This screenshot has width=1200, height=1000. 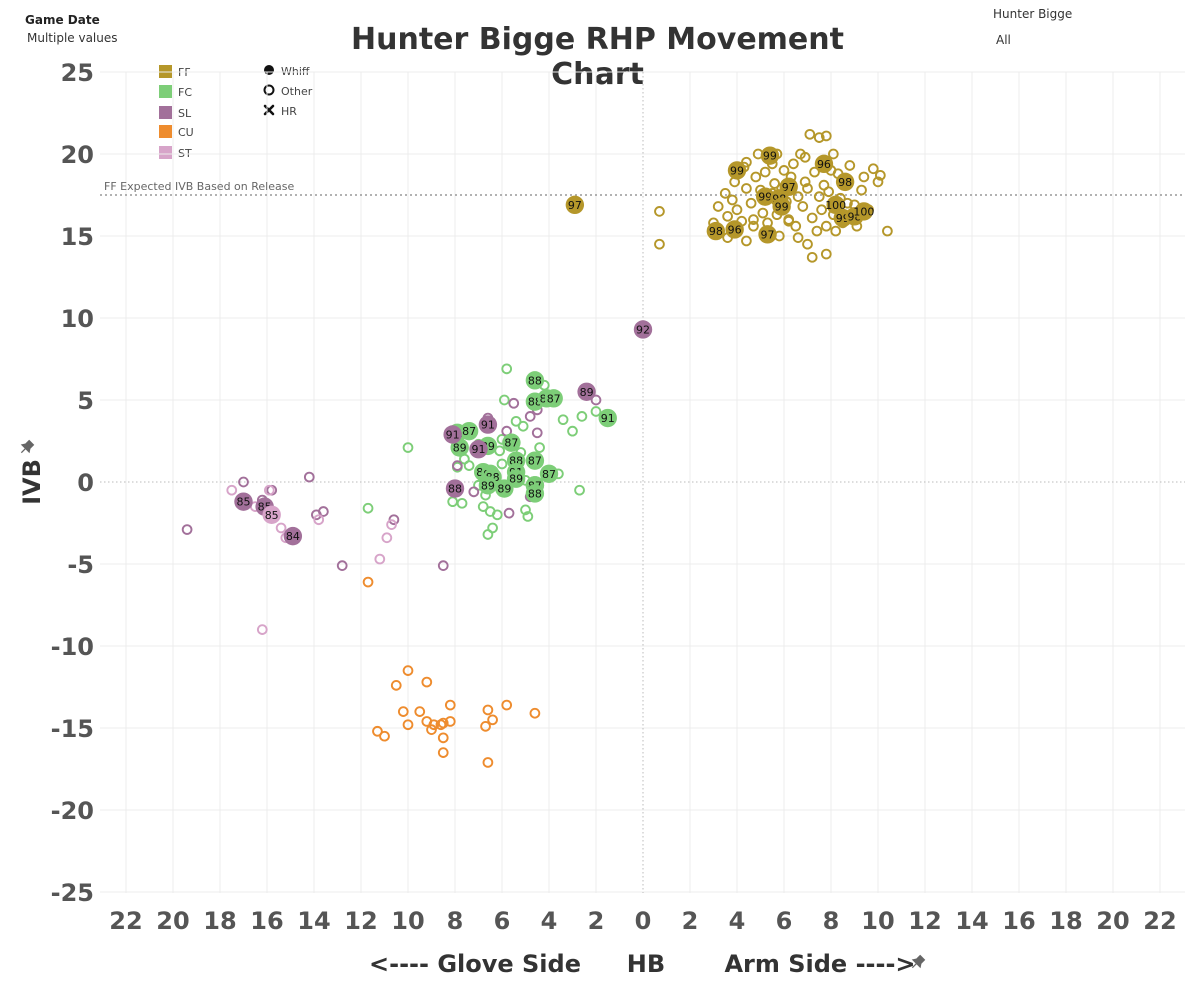 I want to click on legend-item-sl: SL, so click(x=175, y=113).